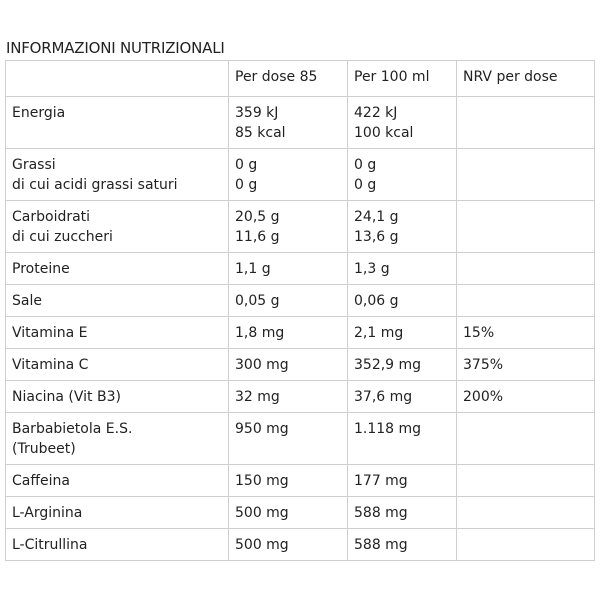 This screenshot has width=600, height=600. I want to click on cell-line: 100 kcal, so click(384, 133).